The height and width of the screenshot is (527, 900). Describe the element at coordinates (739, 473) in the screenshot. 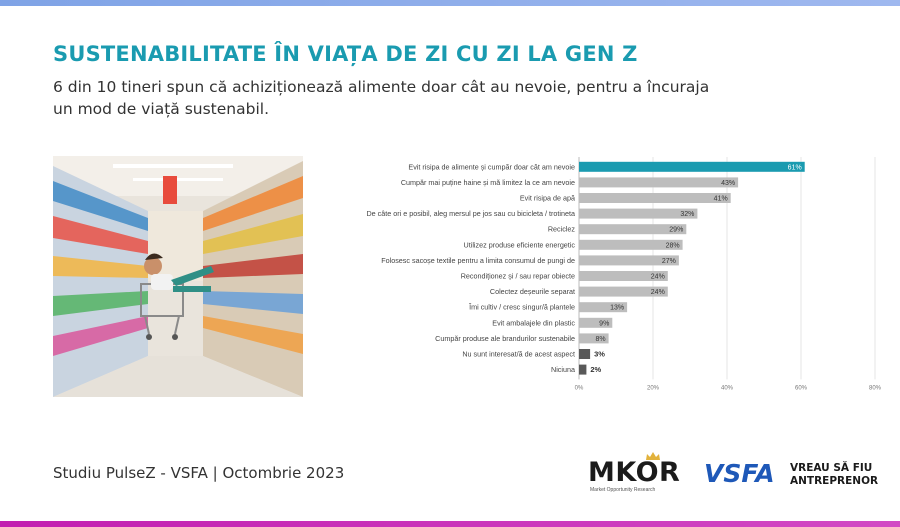

I see `vsfa-logo: VSFA` at that location.